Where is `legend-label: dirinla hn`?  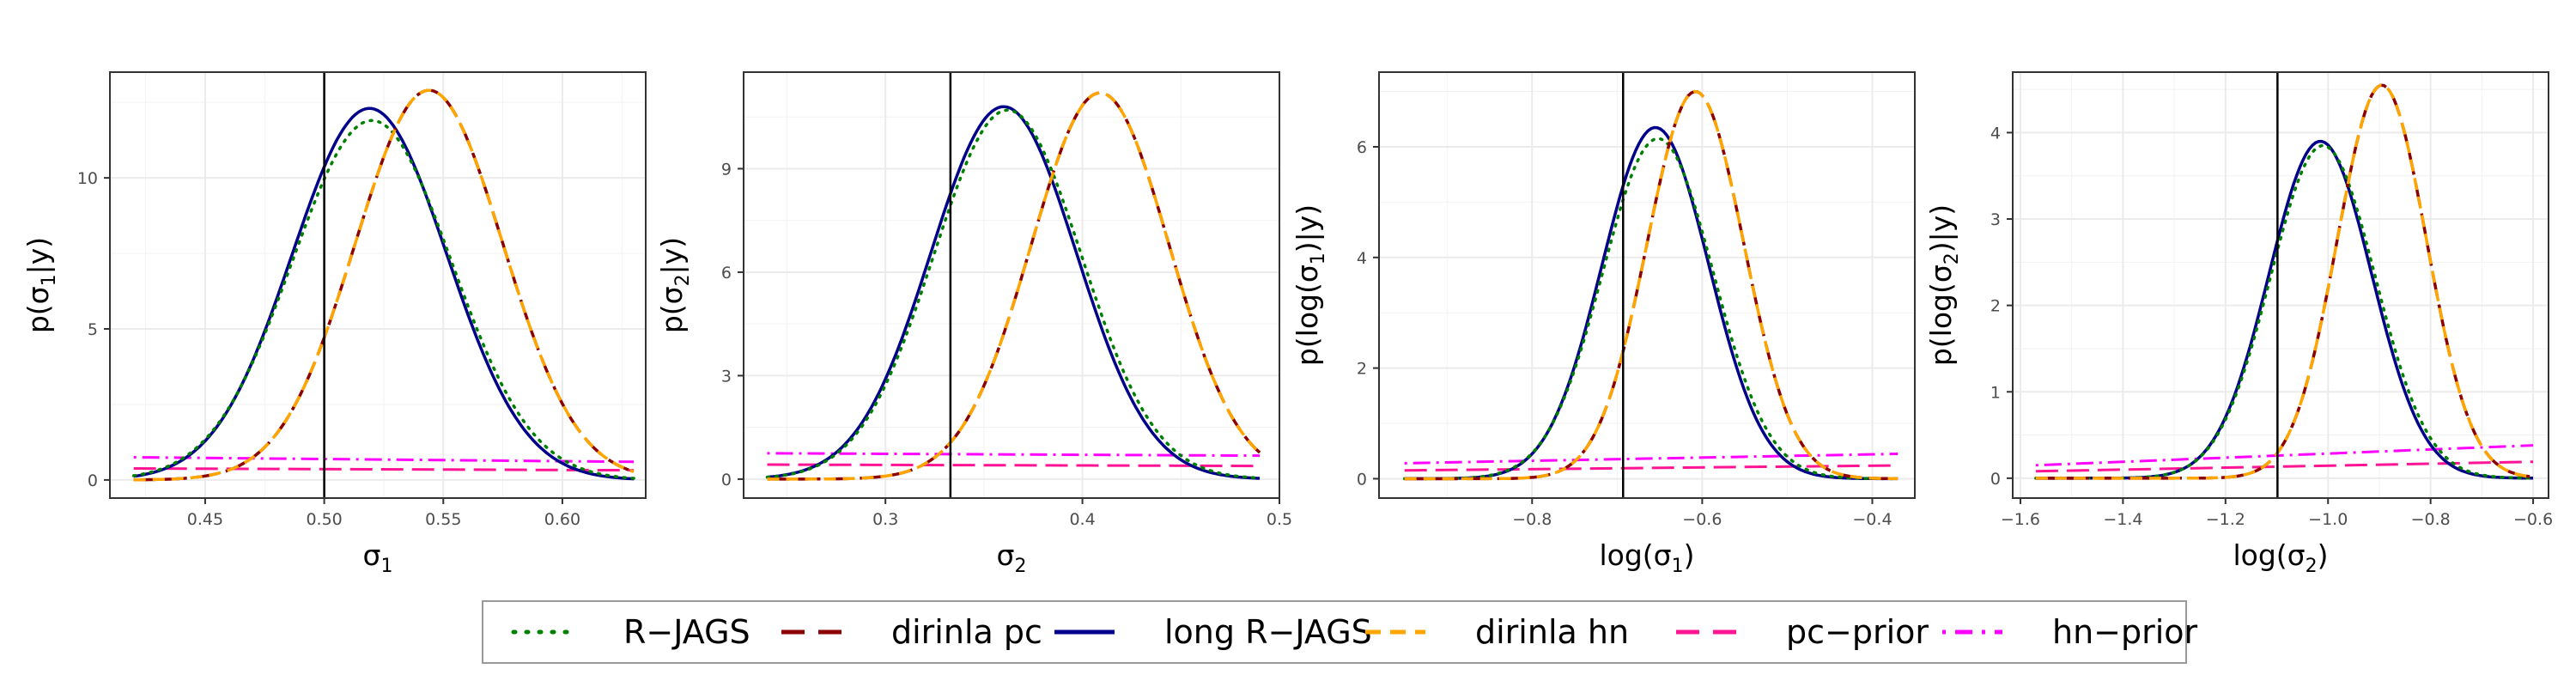 legend-label: dirinla hn is located at coordinates (1552, 632).